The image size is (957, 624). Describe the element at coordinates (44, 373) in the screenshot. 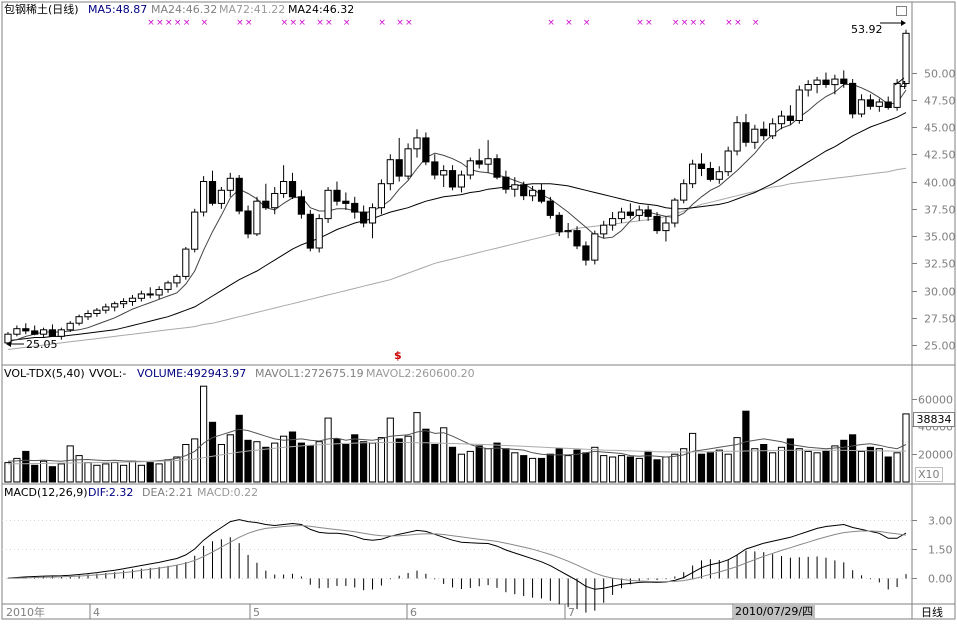

I see `volume-indicator-label: VOL-TDX(5,40)` at that location.